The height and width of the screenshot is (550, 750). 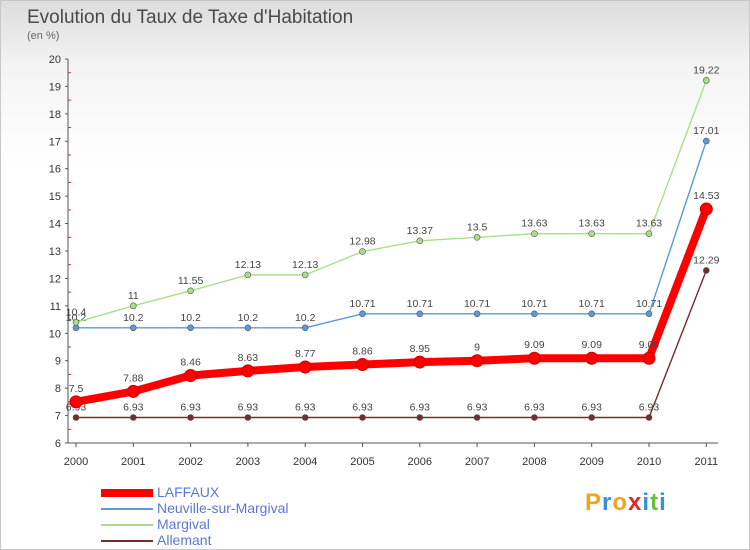 I want to click on data-label-laffaux: 7.5, so click(x=76, y=389).